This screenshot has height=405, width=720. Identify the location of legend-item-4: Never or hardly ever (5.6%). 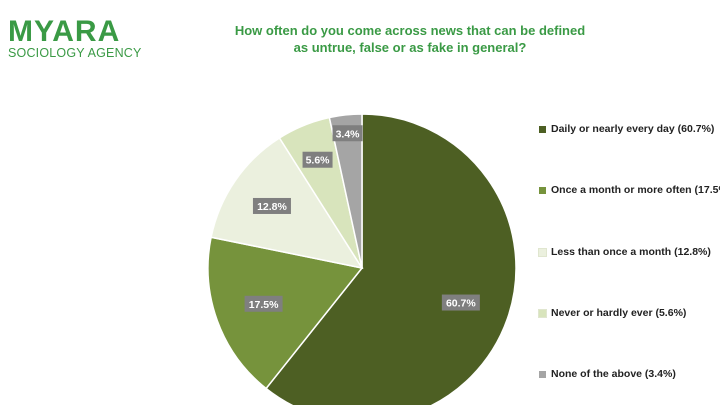
(612, 313).